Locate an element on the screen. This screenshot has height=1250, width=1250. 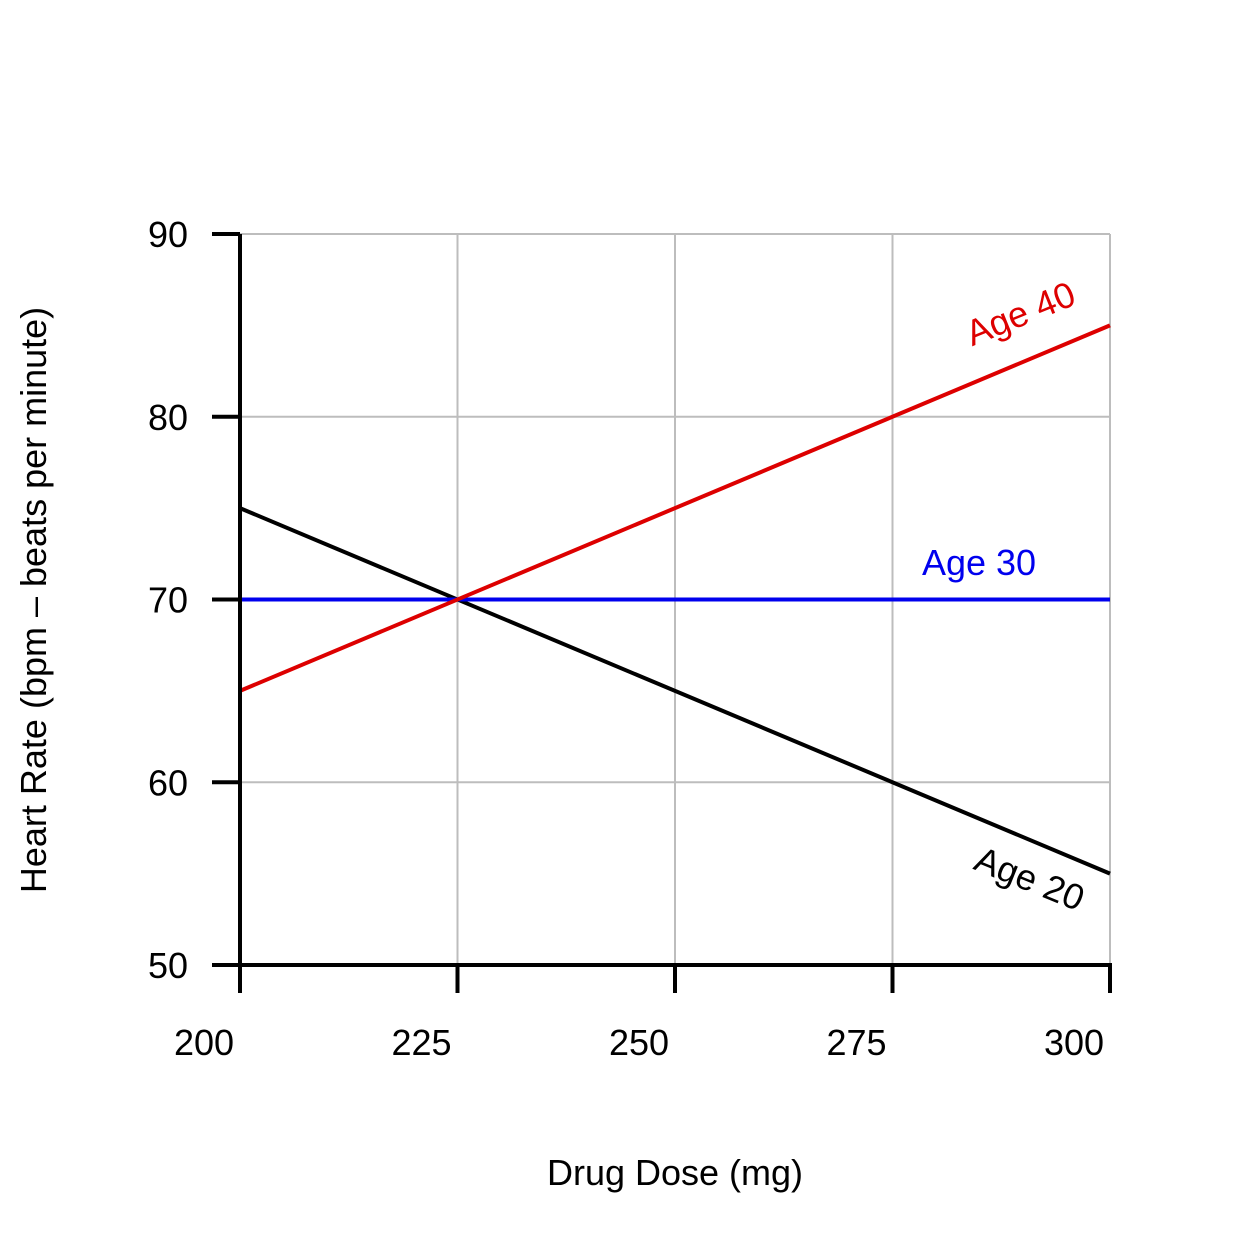
x-tick-label: 250 is located at coordinates (639, 1042).